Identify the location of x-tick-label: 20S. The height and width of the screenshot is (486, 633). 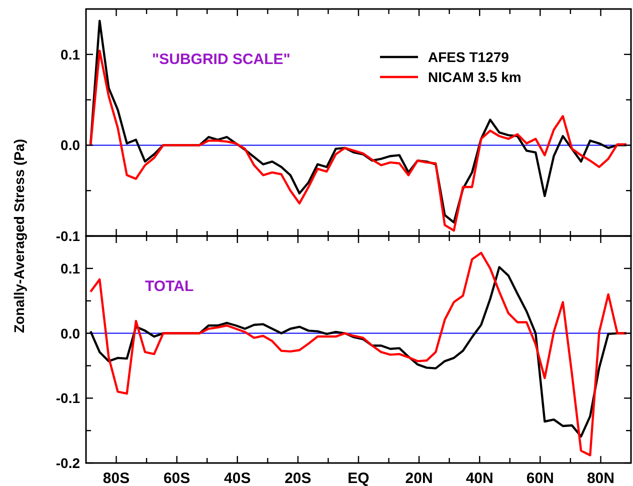
(298, 478).